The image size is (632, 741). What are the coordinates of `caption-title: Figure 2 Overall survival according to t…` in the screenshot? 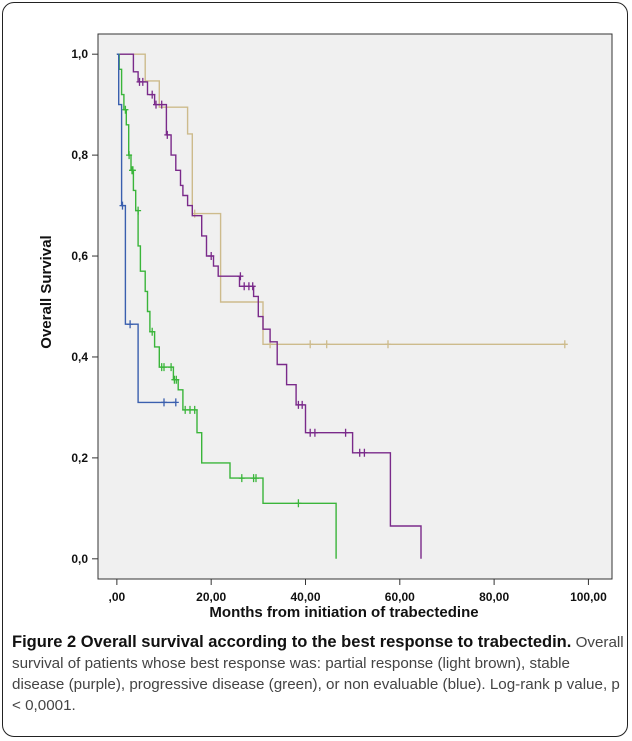 It's located at (292, 642).